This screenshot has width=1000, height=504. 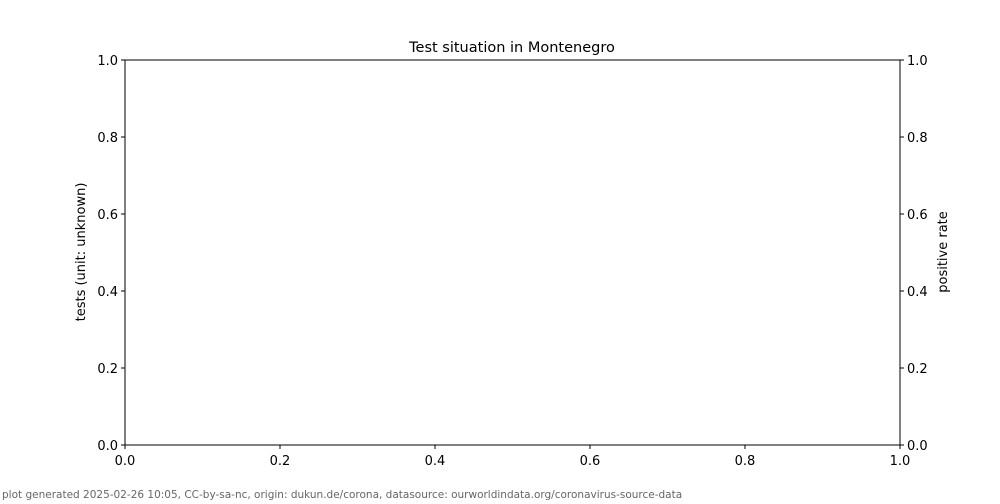 What do you see at coordinates (511, 48) in the screenshot?
I see `chart-title: Test situation in Montenegro` at bounding box center [511, 48].